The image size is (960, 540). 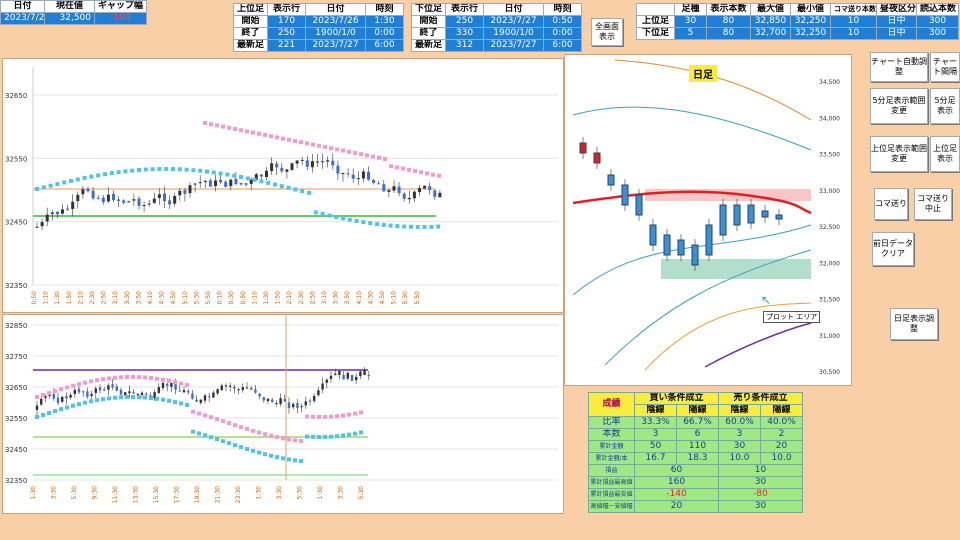 I want to click on y-tick-label: 33,500, so click(x=829, y=155).